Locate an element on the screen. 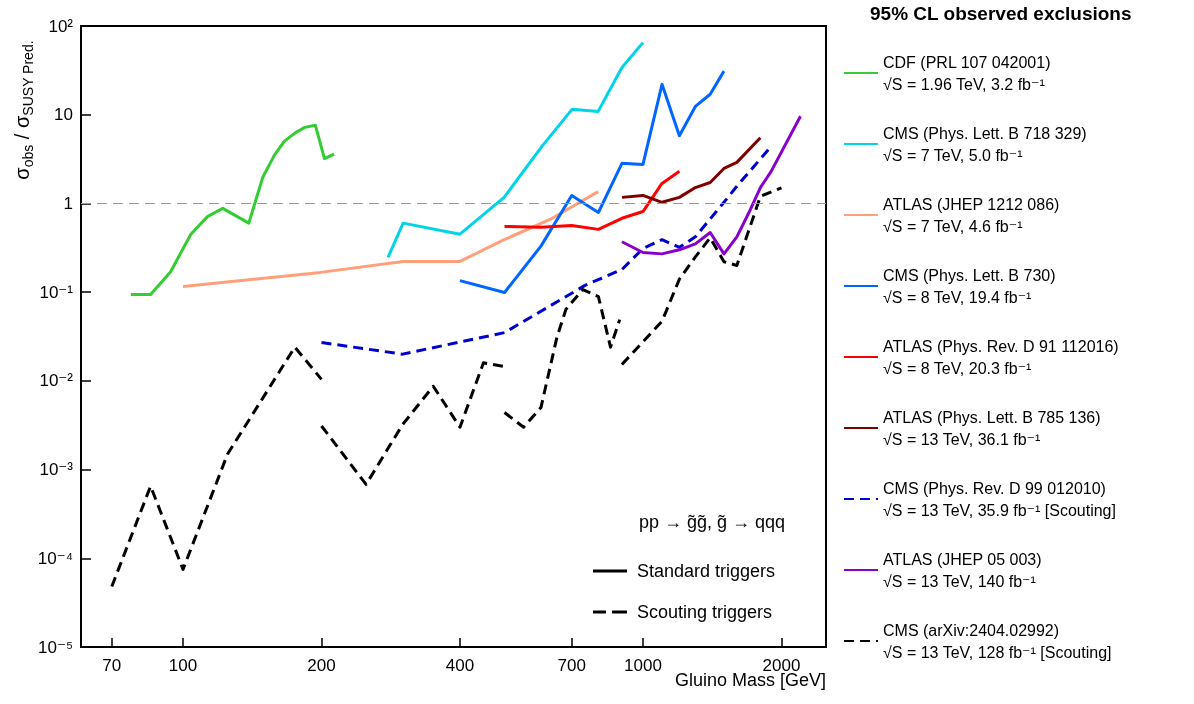 Image resolution: width=1194 pixels, height=704 pixels. x-tick-label: 700 is located at coordinates (571, 665).